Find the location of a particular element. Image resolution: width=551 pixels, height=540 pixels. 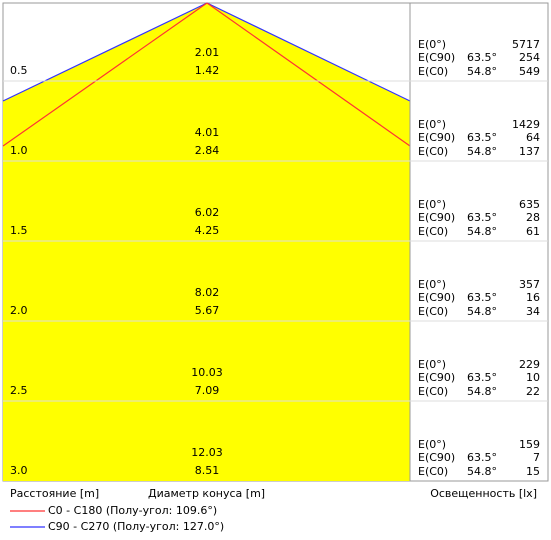

e-value: 10 is located at coordinates (533, 377).